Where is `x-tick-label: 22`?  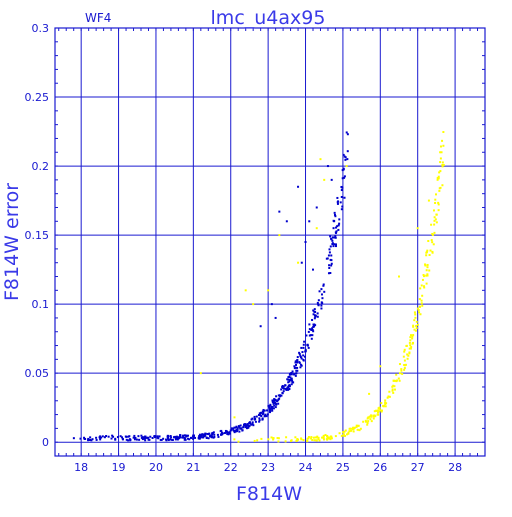
x-tick-label: 22 is located at coordinates (231, 467).